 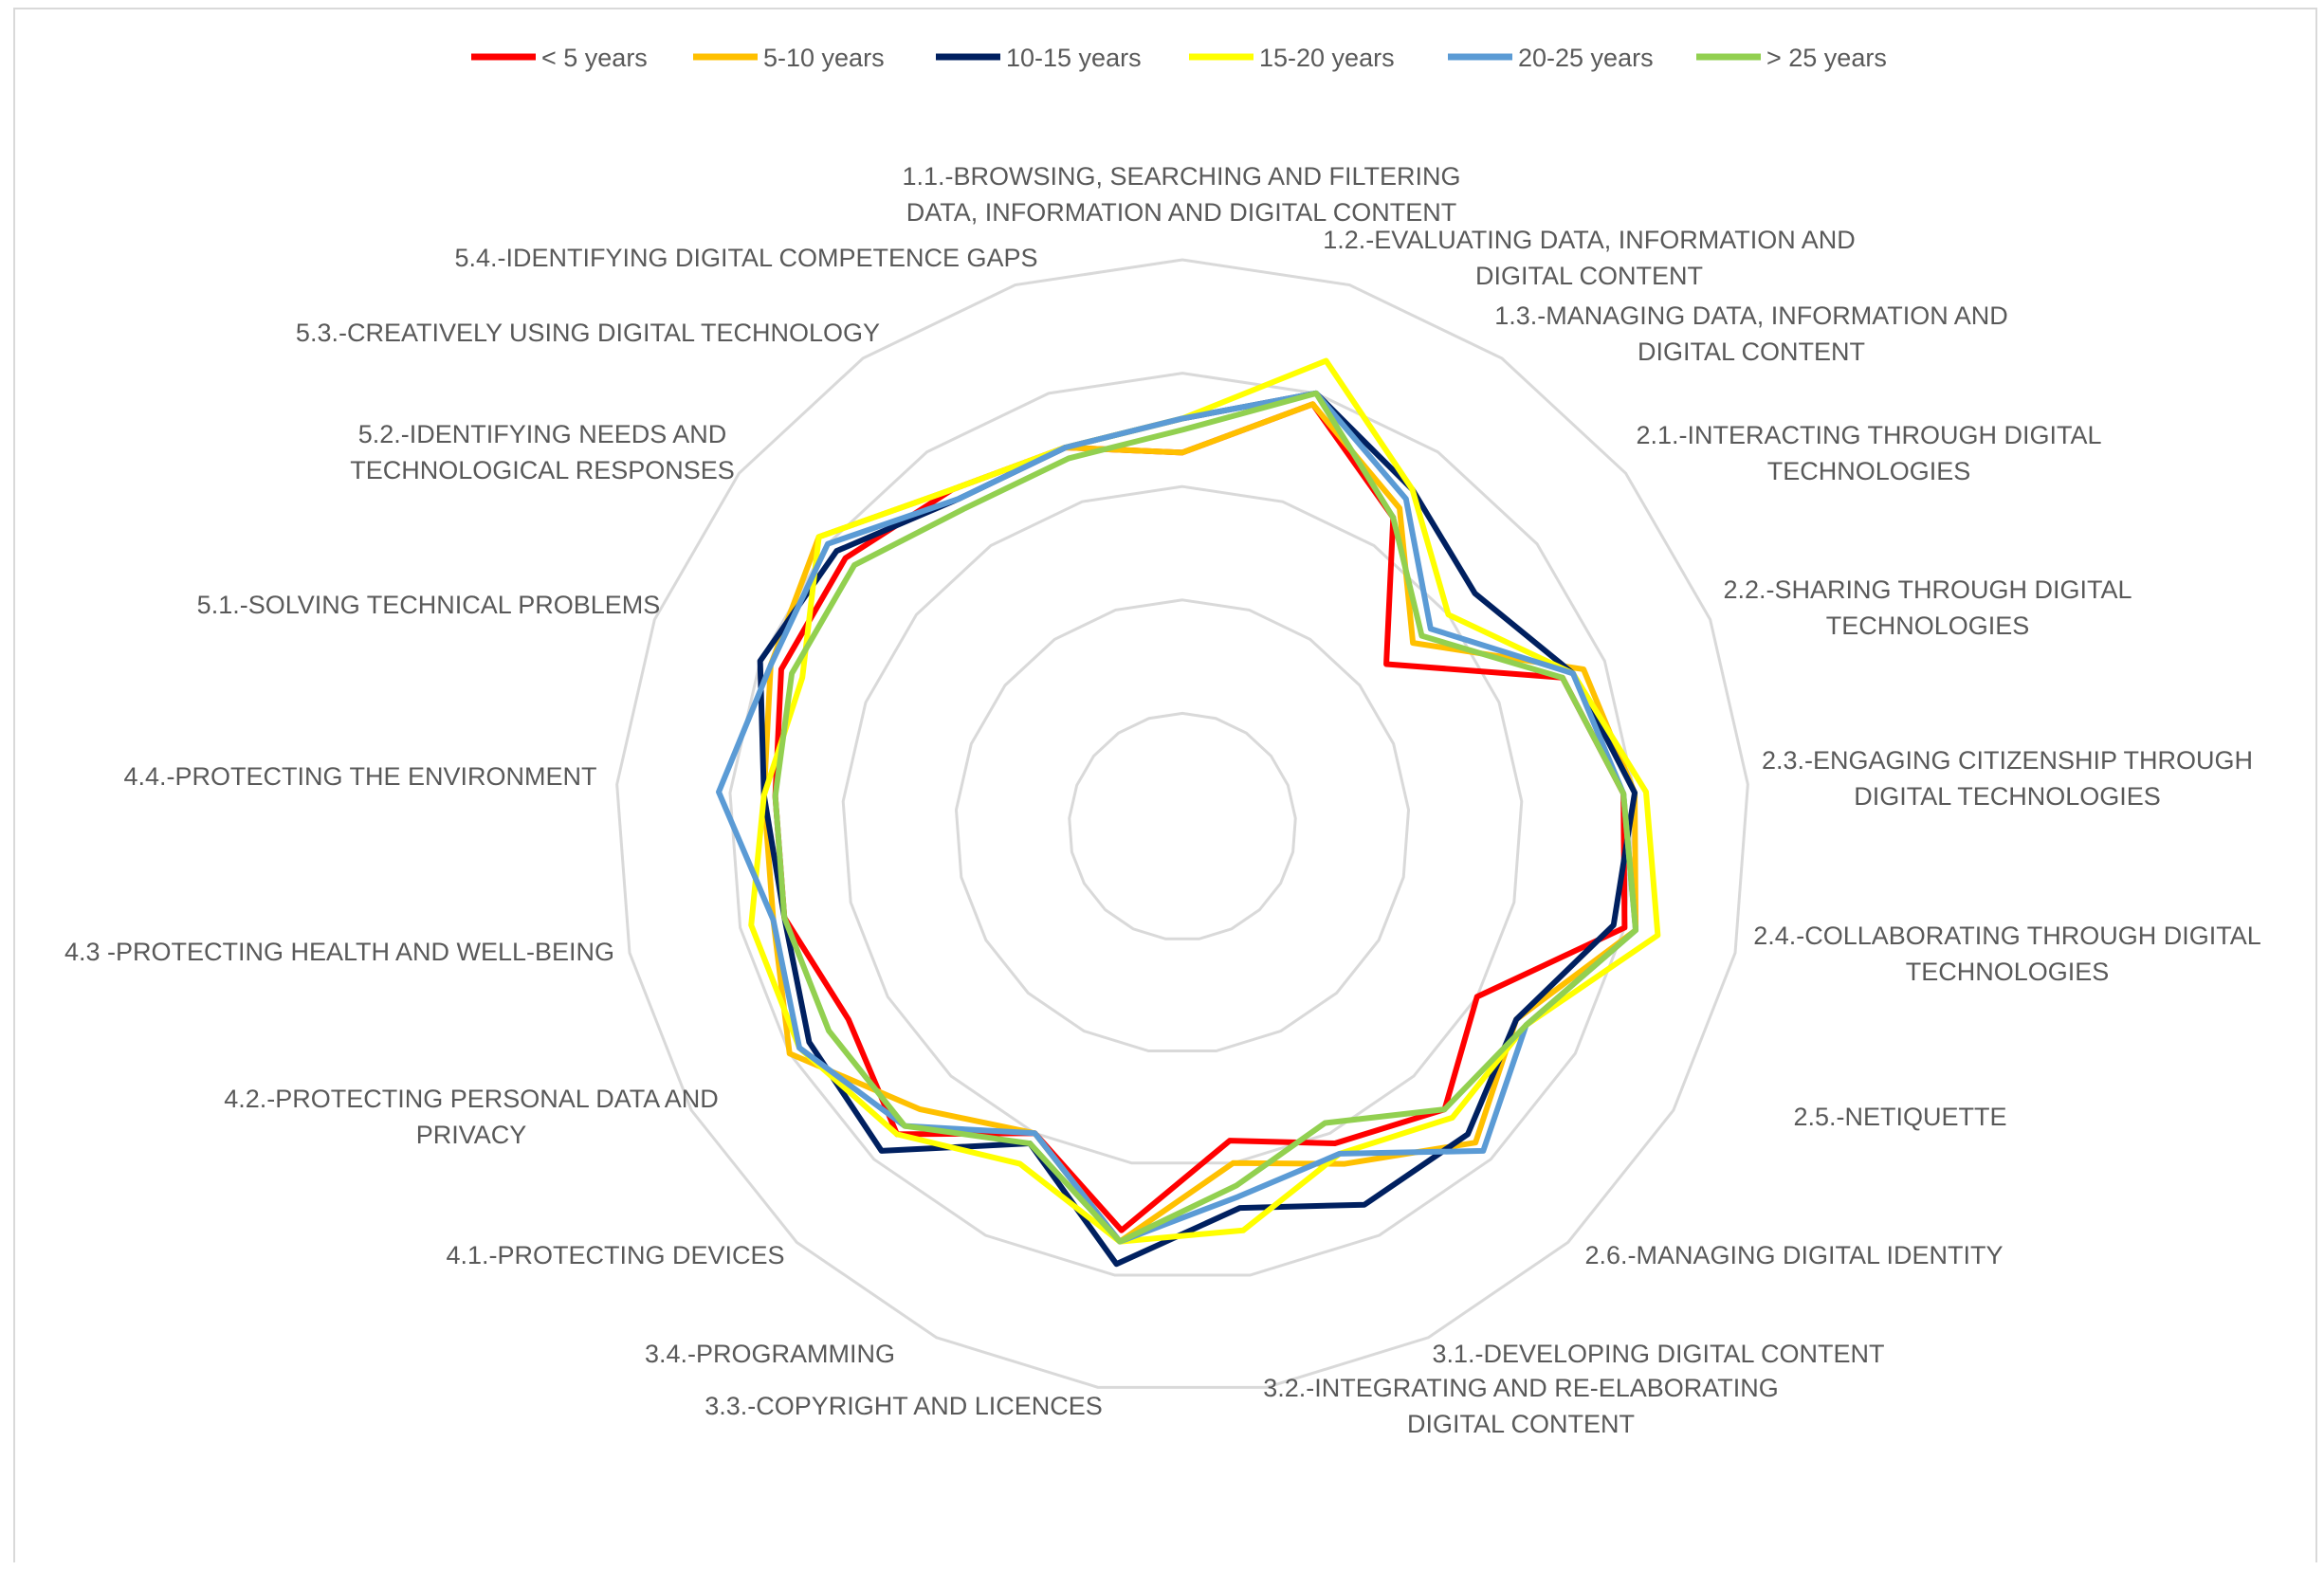 What do you see at coordinates (359, 776) in the screenshot?
I see `axis-label-16: 4.4.-PROTECTING THE ENVIRONMENT` at bounding box center [359, 776].